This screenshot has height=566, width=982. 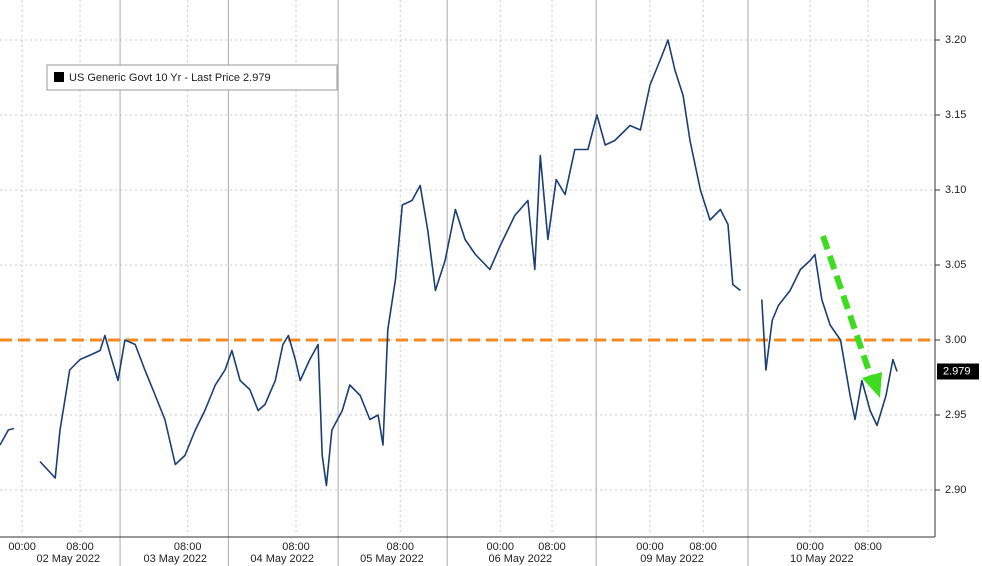 What do you see at coordinates (955, 190) in the screenshot?
I see `y-tick-label: 3.10` at bounding box center [955, 190].